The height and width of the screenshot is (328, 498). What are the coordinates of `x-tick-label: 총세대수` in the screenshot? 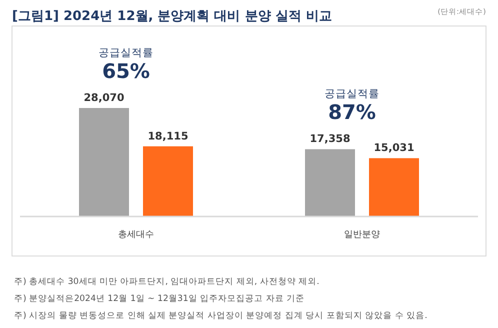 It's located at (136, 235).